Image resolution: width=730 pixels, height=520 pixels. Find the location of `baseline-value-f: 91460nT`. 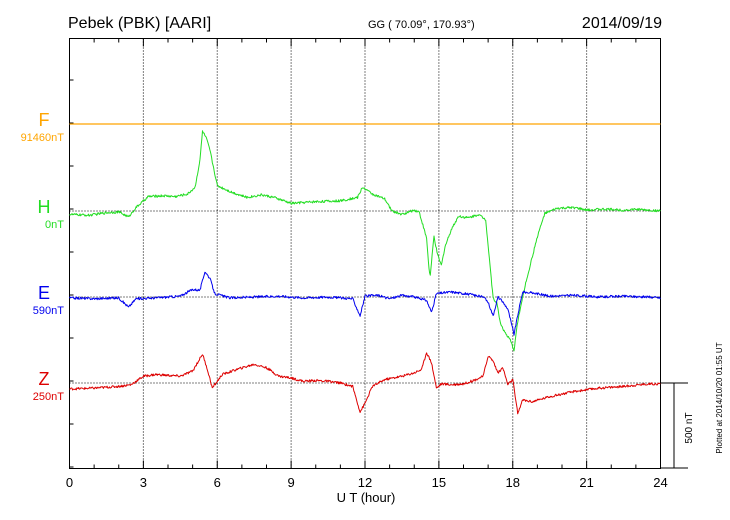

baseline-value-f: 91460nT is located at coordinates (43, 138).